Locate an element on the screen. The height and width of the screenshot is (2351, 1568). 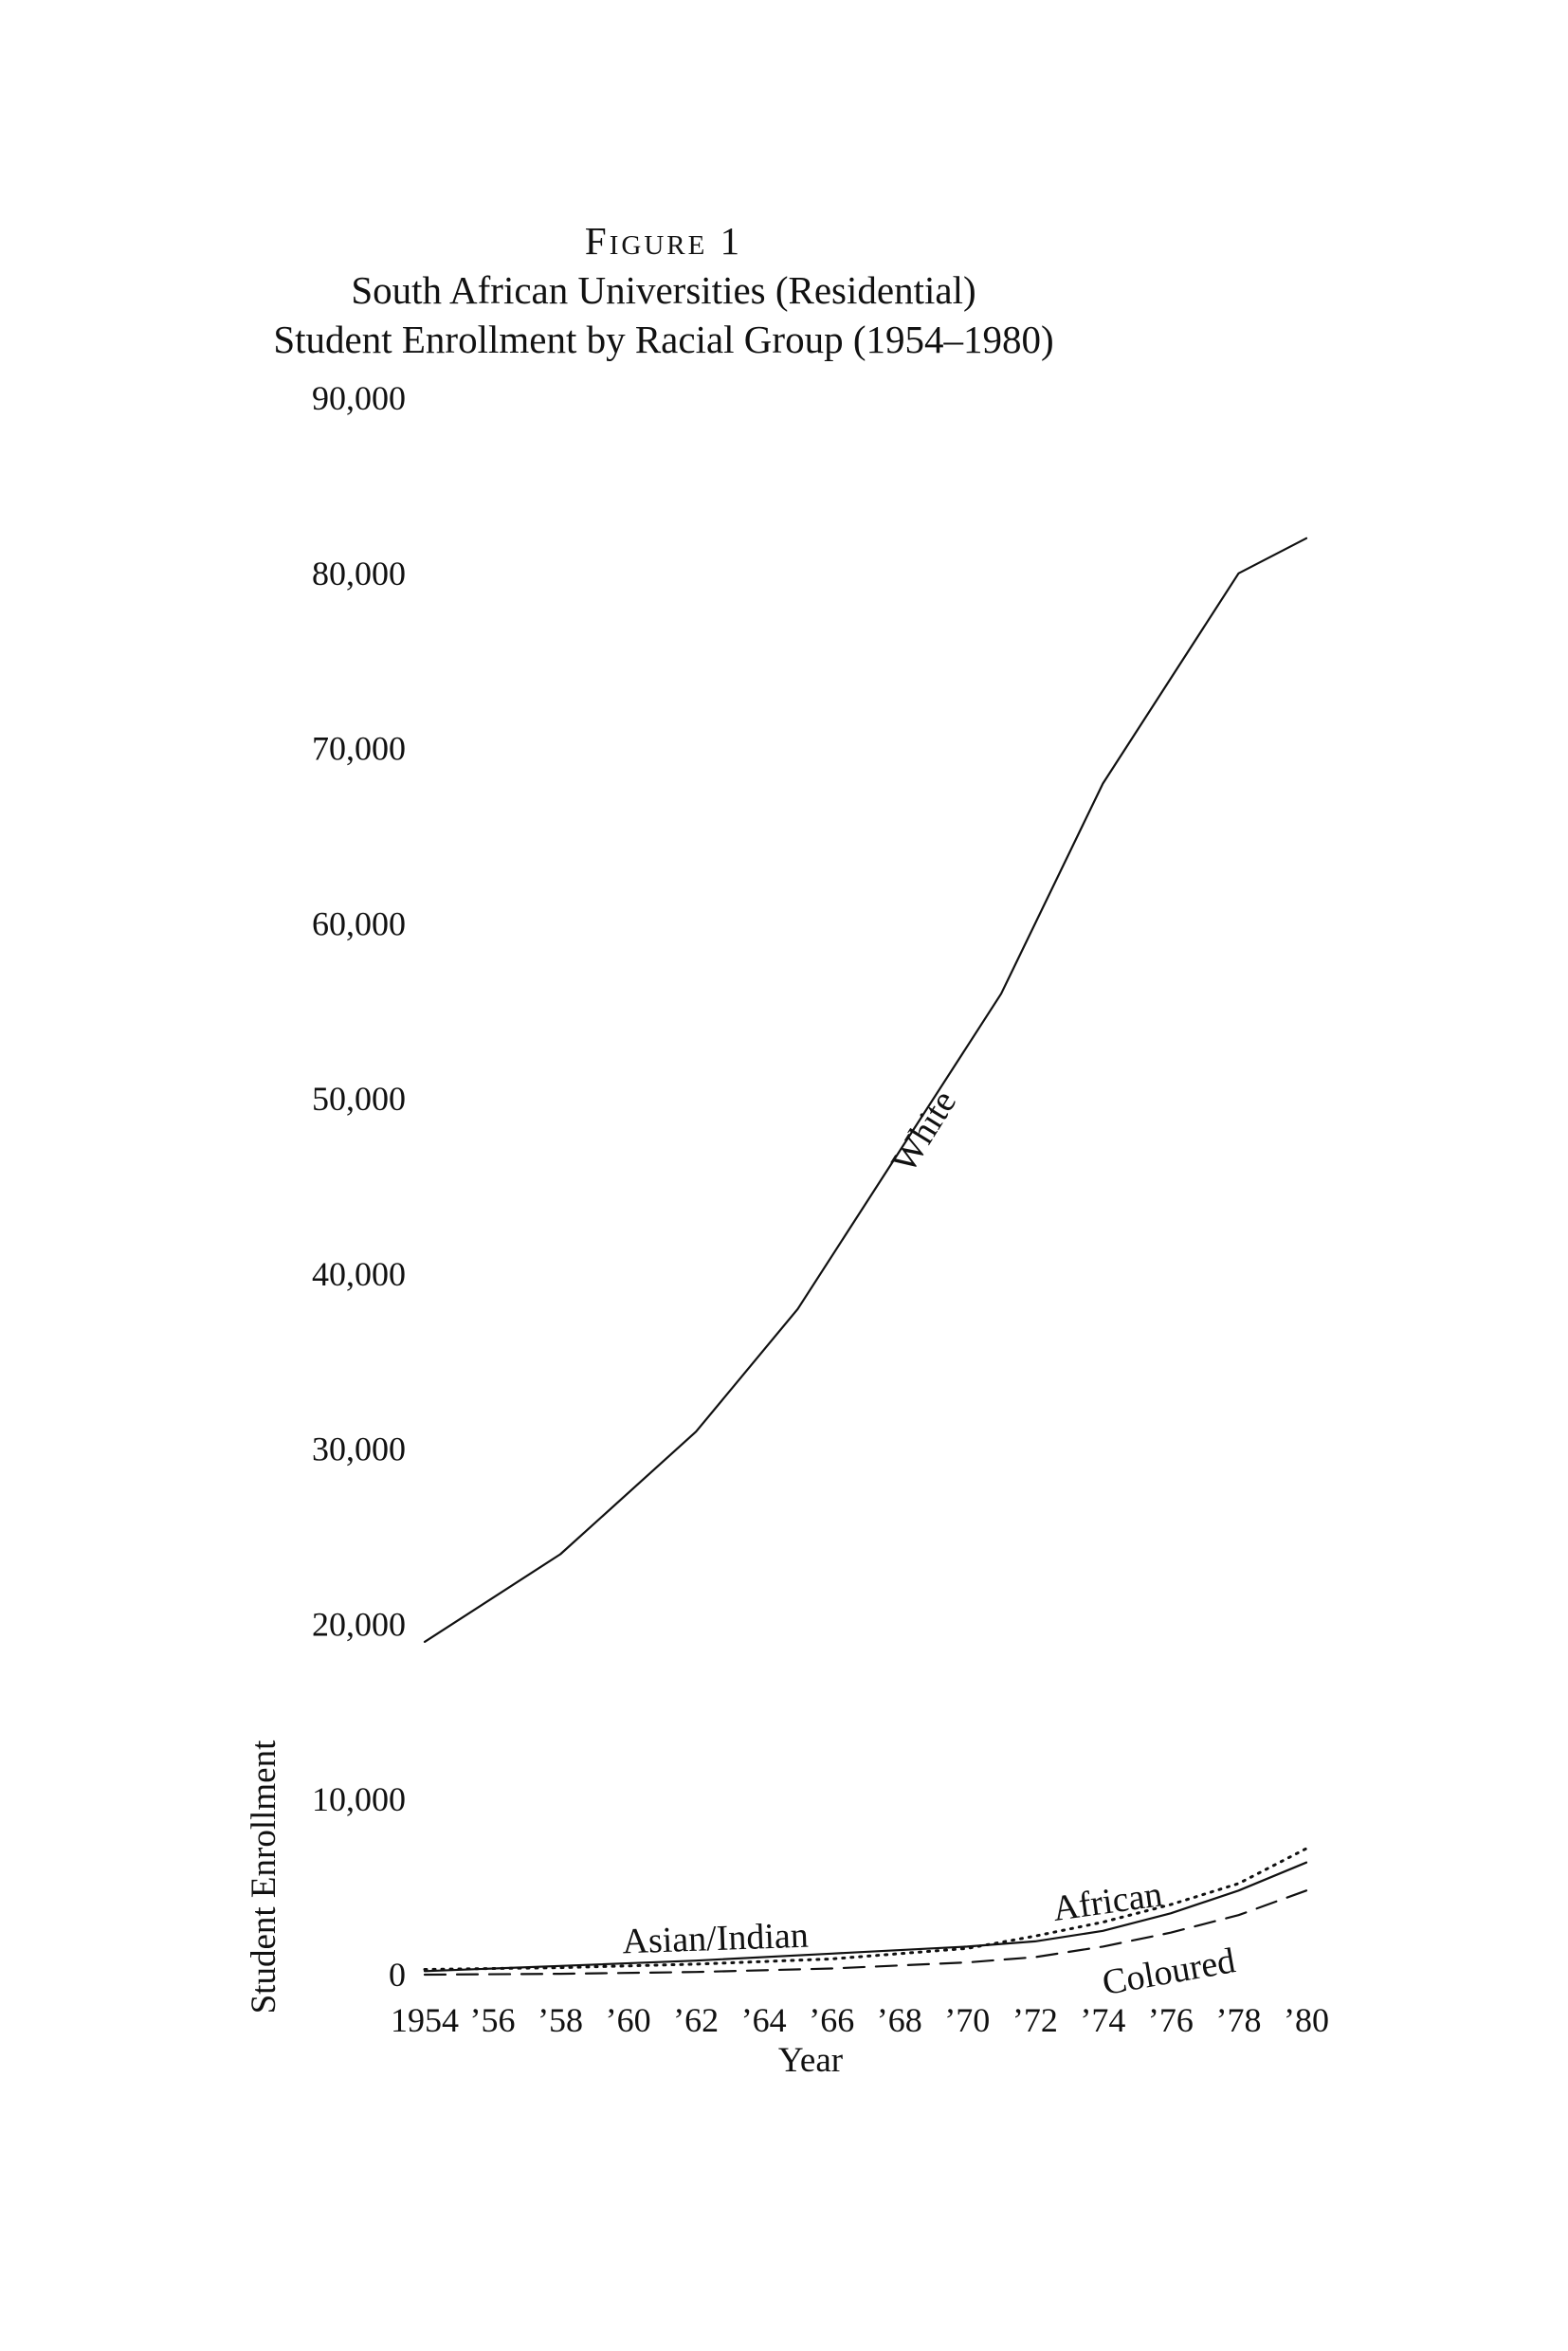
x-tick-label: ’60 is located at coordinates (628, 2020).